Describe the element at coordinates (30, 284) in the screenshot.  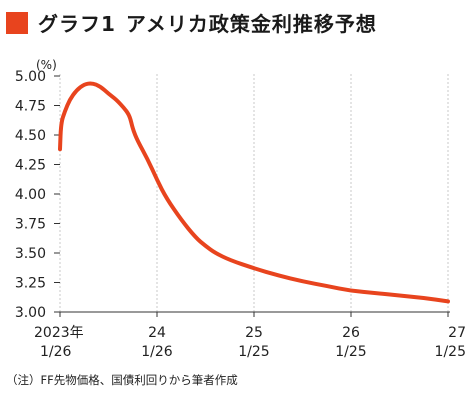
I see `y-tick-label: 3.25` at that location.